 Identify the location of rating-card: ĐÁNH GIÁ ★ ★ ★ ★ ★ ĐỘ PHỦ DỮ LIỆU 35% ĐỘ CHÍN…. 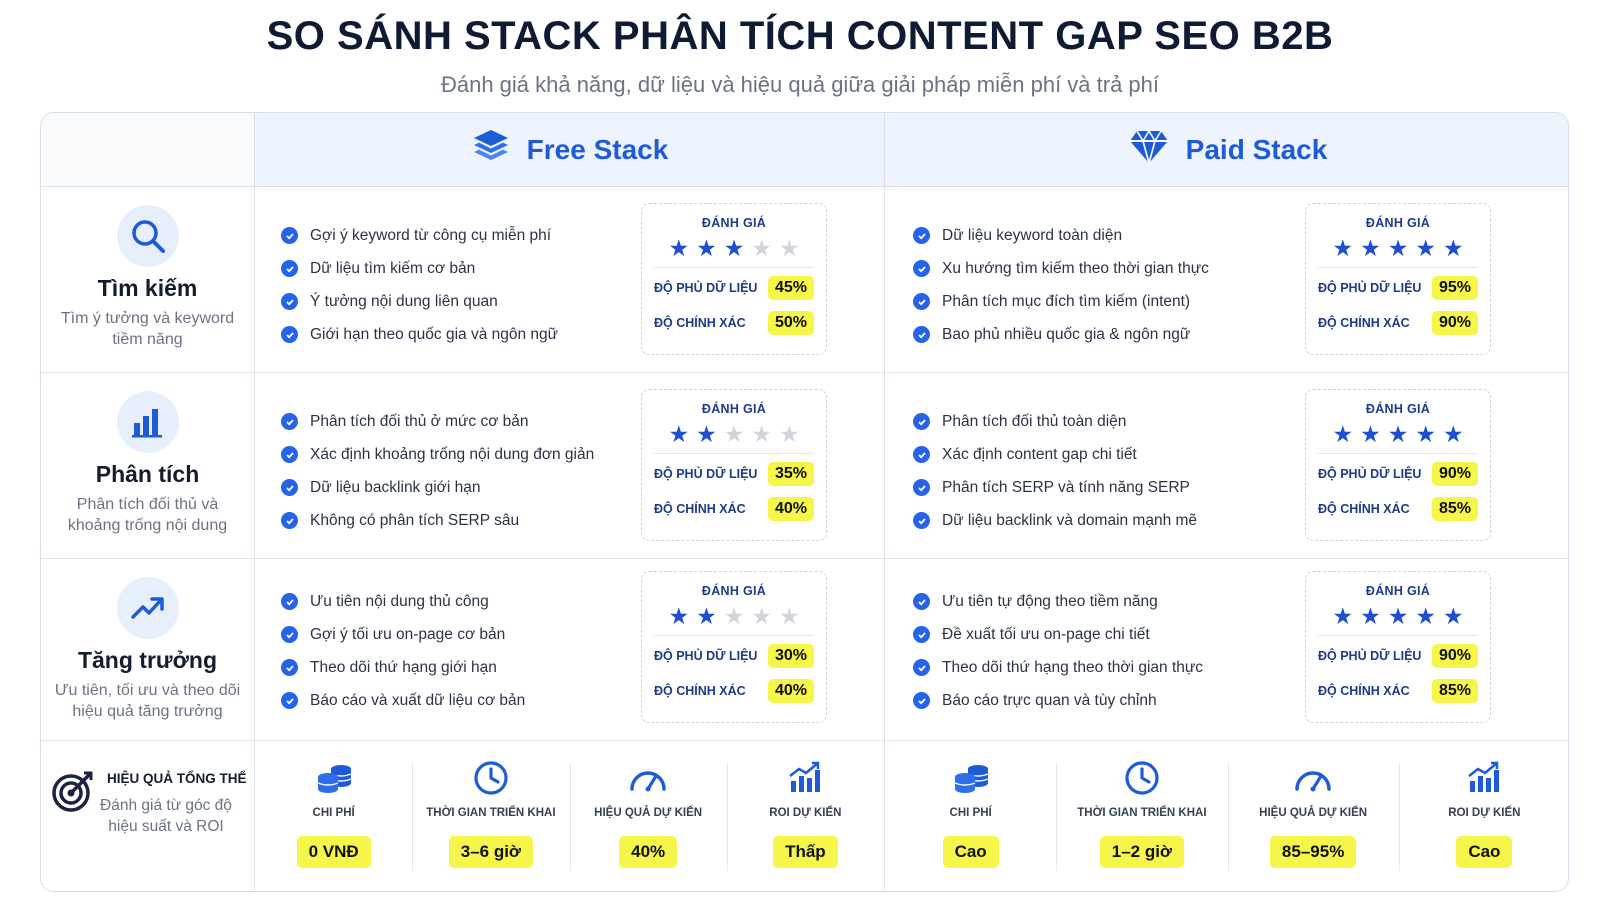
(734, 465).